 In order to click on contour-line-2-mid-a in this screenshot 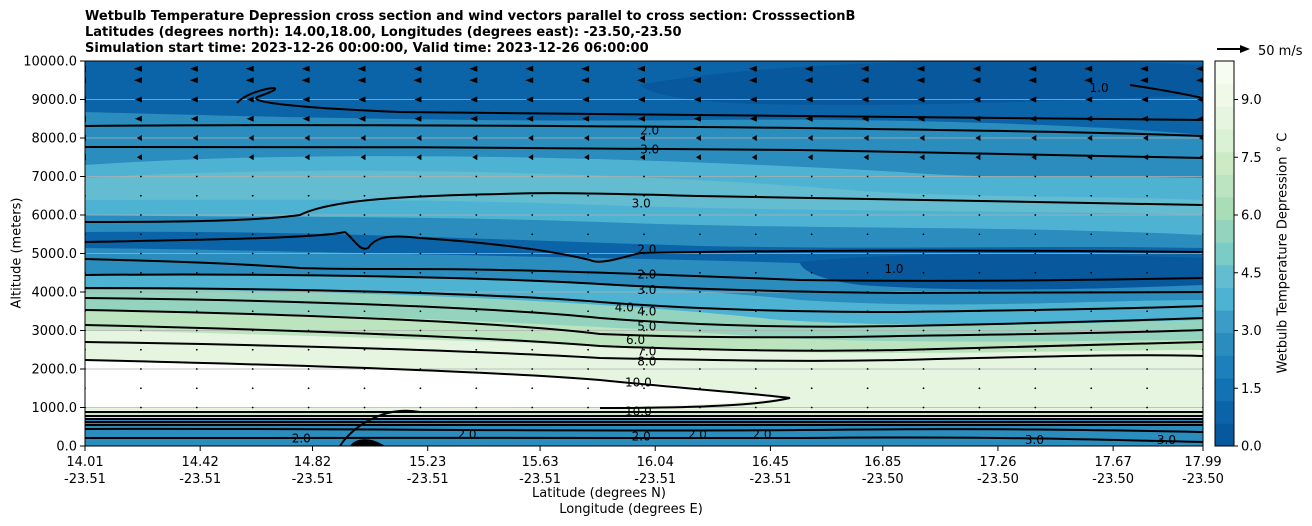, I will do `click(644, 246)`.